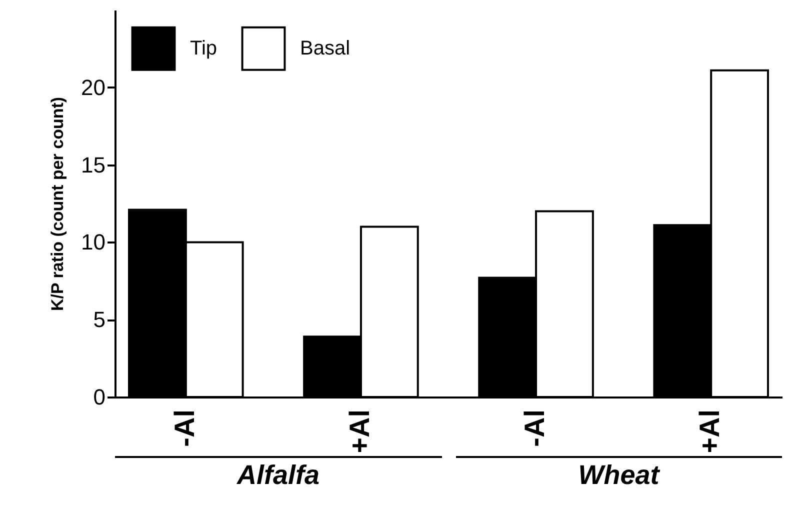  What do you see at coordinates (99, 397) in the screenshot?
I see `y-tick-label: 0` at bounding box center [99, 397].